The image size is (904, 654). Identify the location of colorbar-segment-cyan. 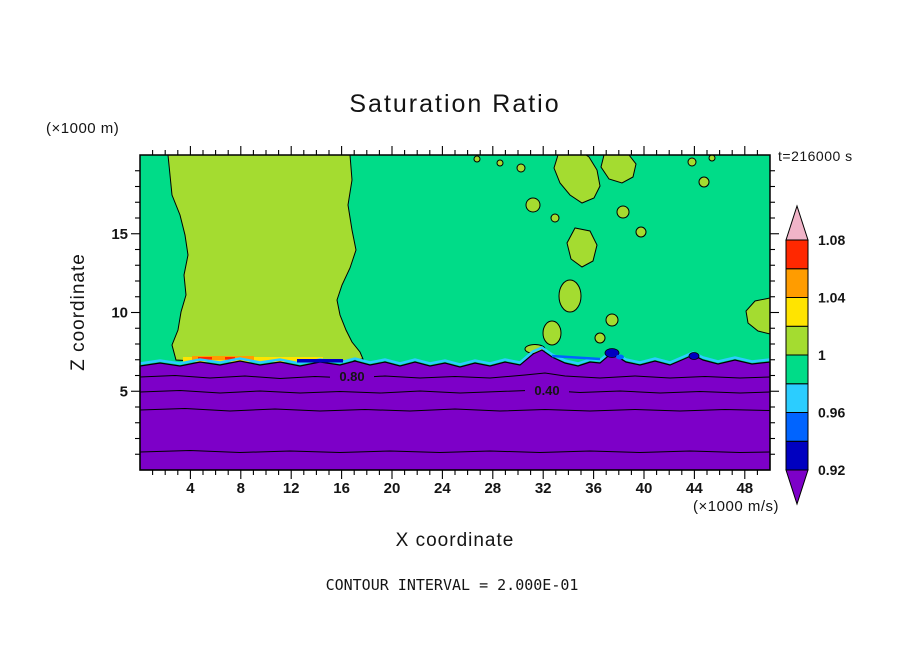
(797, 398).